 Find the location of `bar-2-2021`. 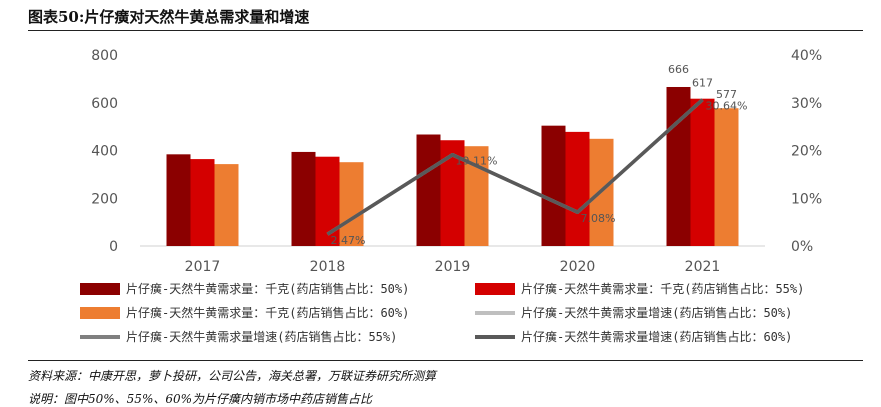

bar-2-2021 is located at coordinates (702, 172).